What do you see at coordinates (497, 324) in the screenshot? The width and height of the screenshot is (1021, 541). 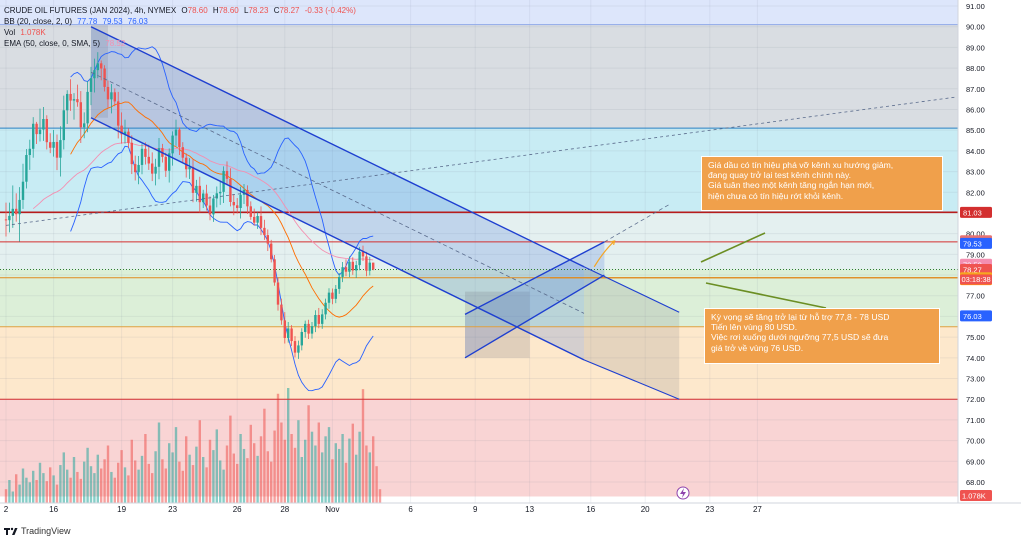 I see `channel-bottom-shade` at bounding box center [497, 324].